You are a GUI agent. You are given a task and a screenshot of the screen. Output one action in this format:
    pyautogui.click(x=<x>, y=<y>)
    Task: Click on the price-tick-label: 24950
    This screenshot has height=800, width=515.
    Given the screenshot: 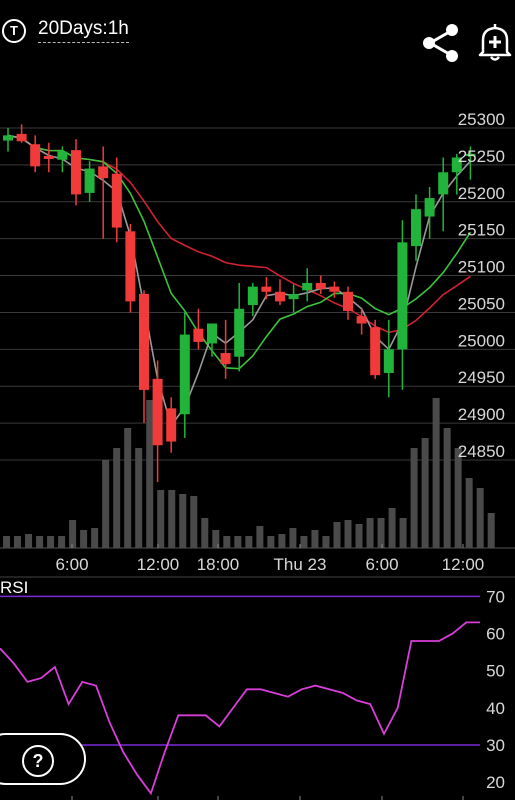 What is the action you would take?
    pyautogui.click(x=481, y=377)
    